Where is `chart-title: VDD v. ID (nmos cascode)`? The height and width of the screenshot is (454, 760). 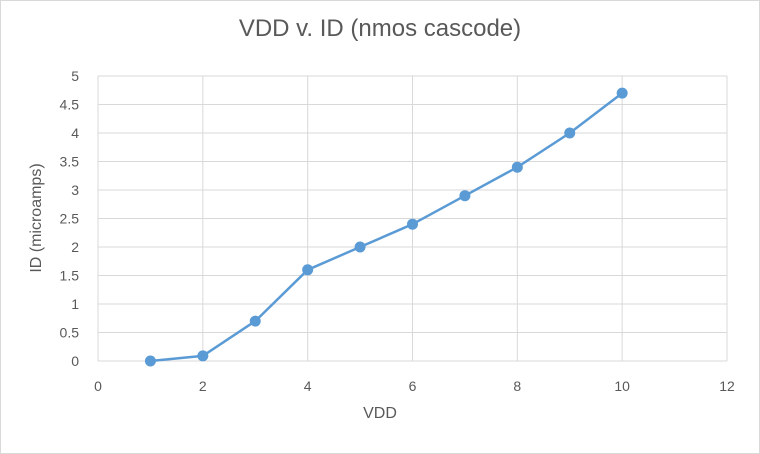 chart-title: VDD v. ID (nmos cascode) is located at coordinates (380, 28).